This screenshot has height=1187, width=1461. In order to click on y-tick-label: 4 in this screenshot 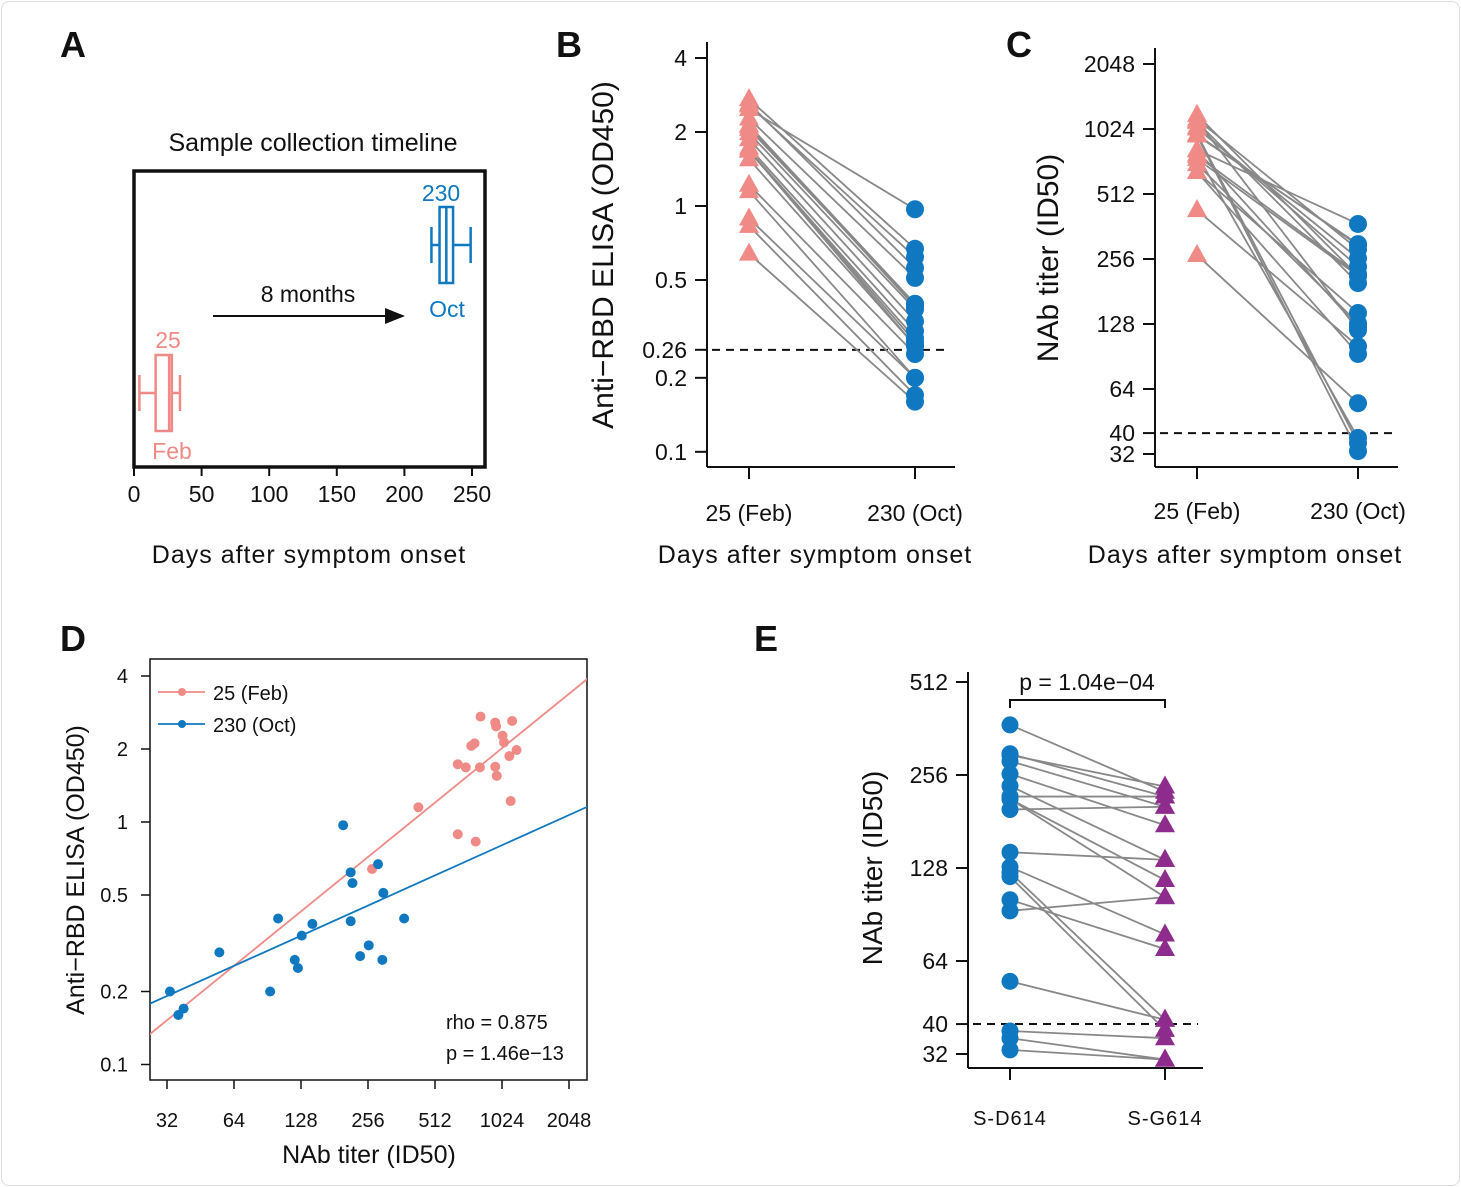, I will do `click(680, 58)`.